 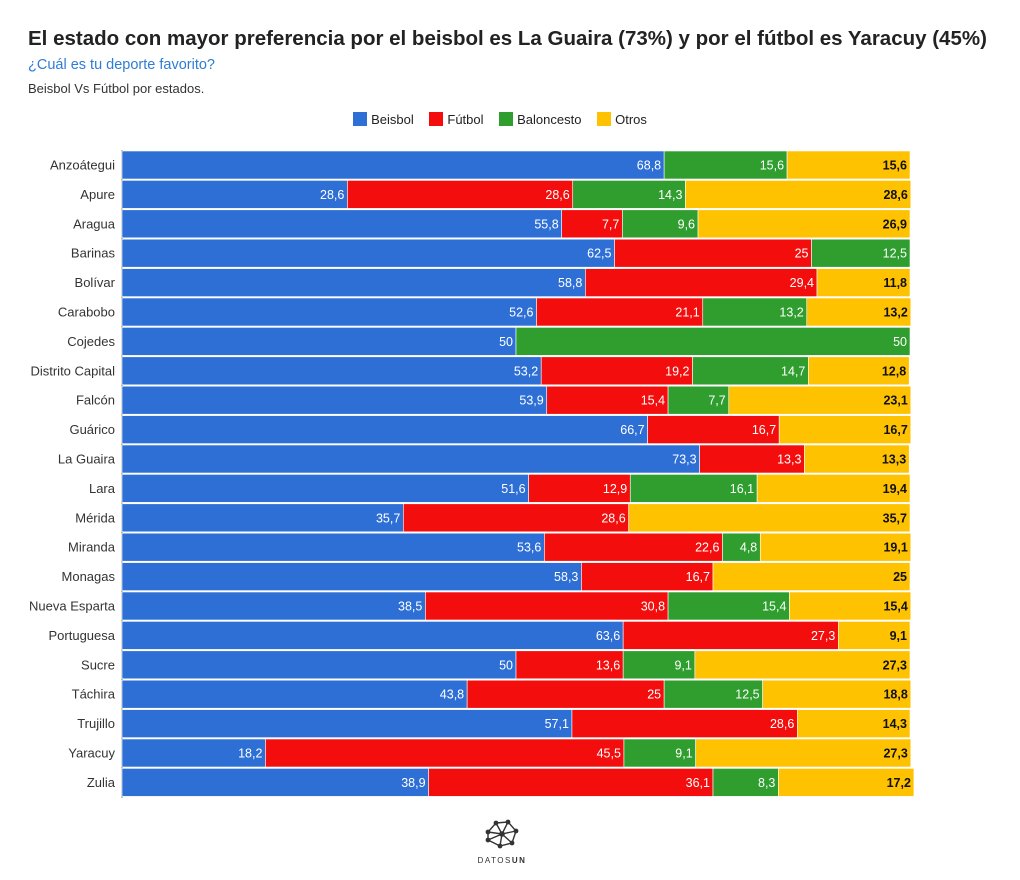 I want to click on data-label-baloncesto-sucre: 9,1, so click(x=682, y=665).